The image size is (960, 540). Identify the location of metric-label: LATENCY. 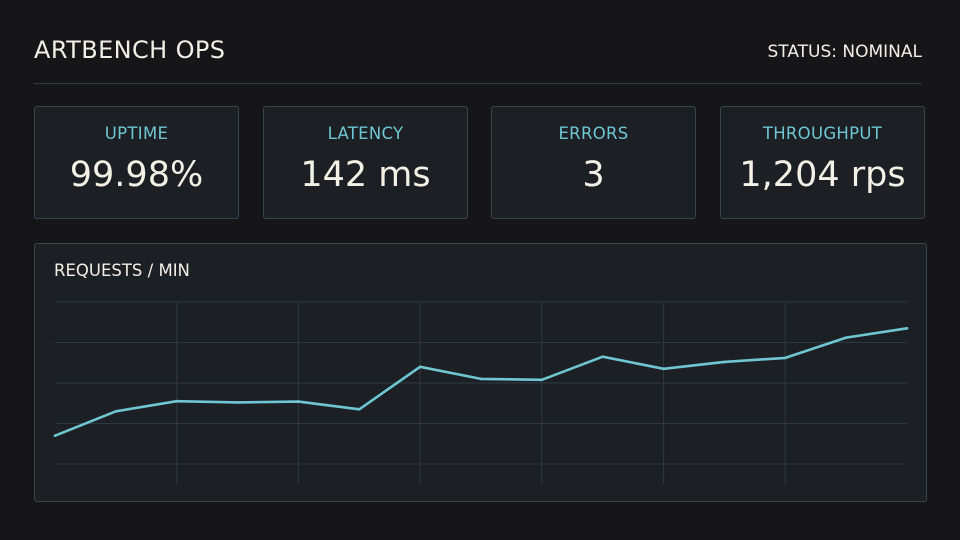
(365, 133).